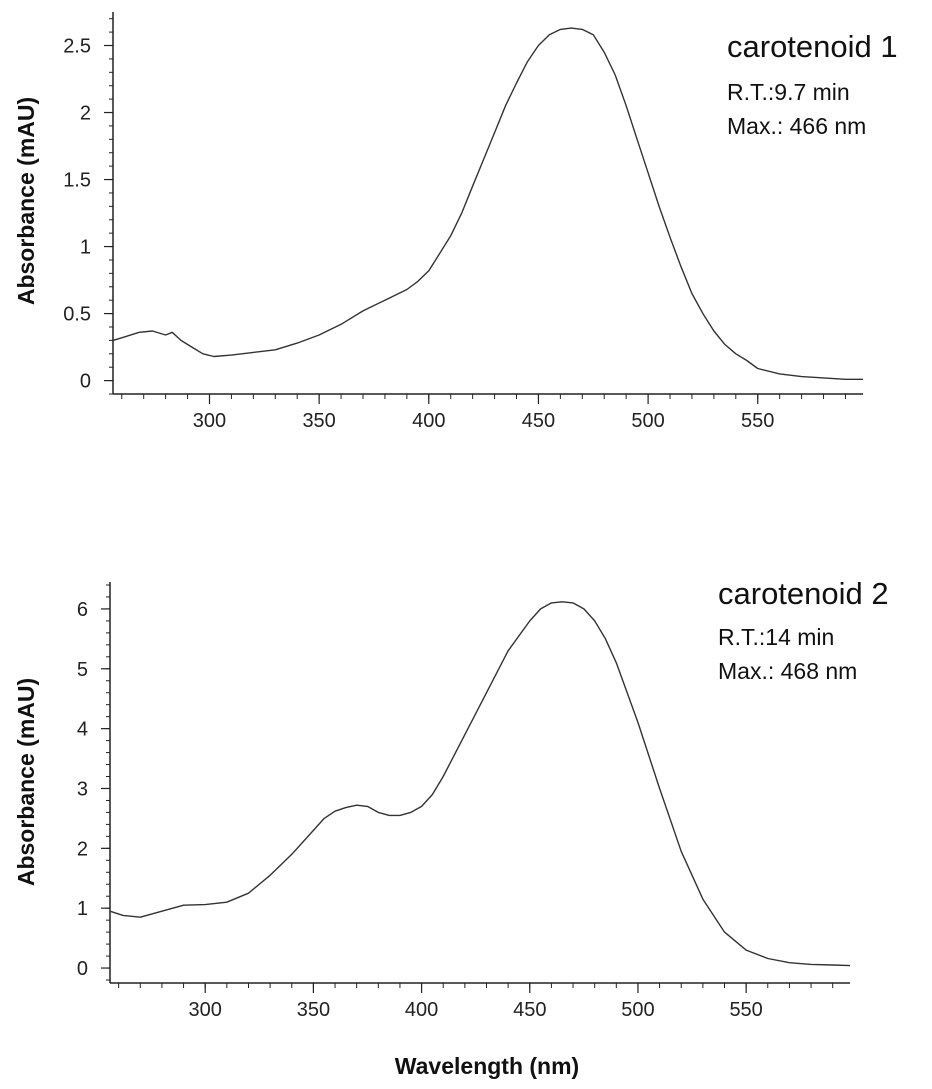  What do you see at coordinates (77, 181) in the screenshot?
I see `y-tick-label: 1.5` at bounding box center [77, 181].